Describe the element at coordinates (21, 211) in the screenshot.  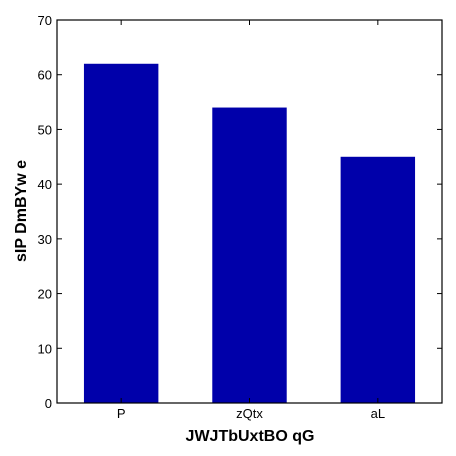
I see `y-axis-label: sIP DmBYw e` at that location.